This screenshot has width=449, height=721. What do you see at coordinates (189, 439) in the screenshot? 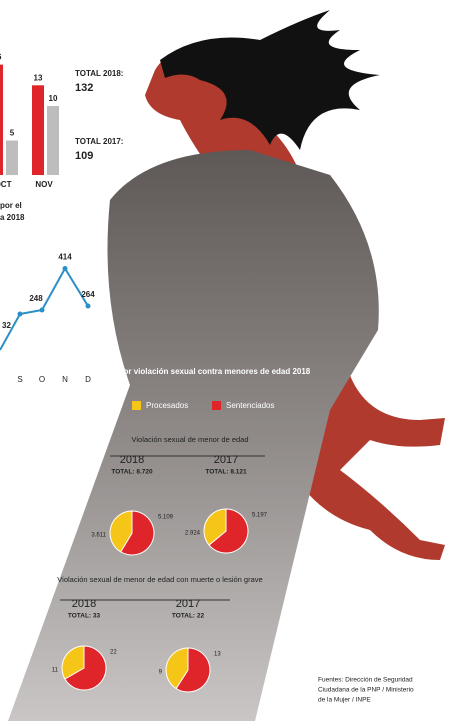
I see `group-title: Violación sexual de menor de edad` at bounding box center [189, 439].